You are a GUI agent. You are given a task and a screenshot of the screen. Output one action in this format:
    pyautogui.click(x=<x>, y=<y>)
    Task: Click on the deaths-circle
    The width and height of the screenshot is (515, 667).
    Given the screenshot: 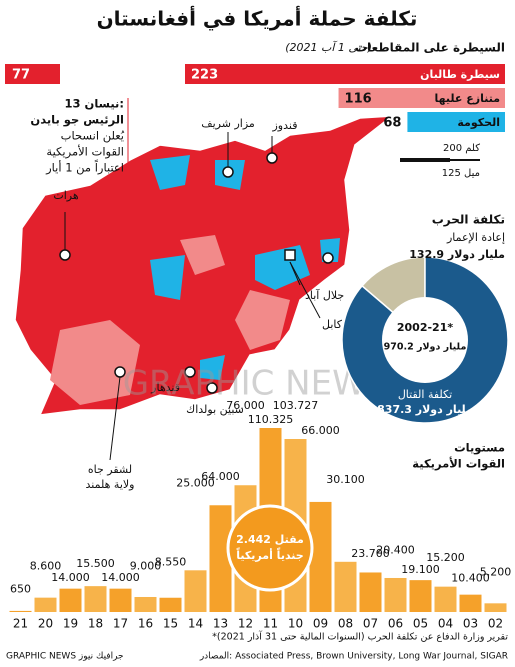 What is the action you would take?
    pyautogui.click(x=270, y=548)
    